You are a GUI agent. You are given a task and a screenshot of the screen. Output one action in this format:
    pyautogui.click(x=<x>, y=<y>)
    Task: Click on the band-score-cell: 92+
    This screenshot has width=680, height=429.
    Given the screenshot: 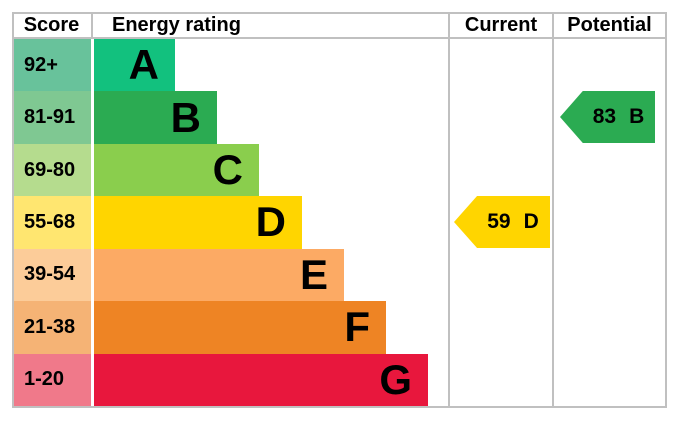 What is the action you would take?
    pyautogui.click(x=52, y=65)
    